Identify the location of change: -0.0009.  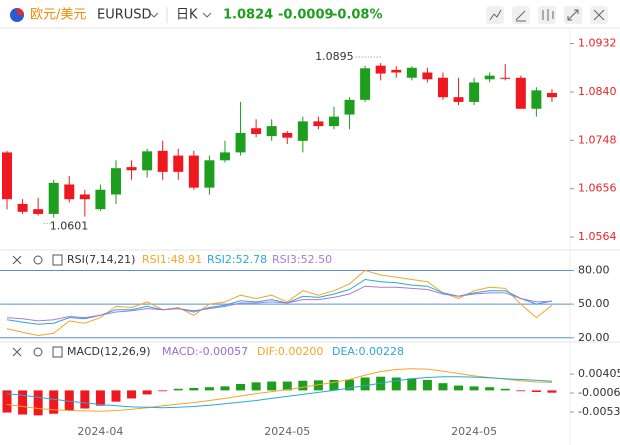
(306, 15).